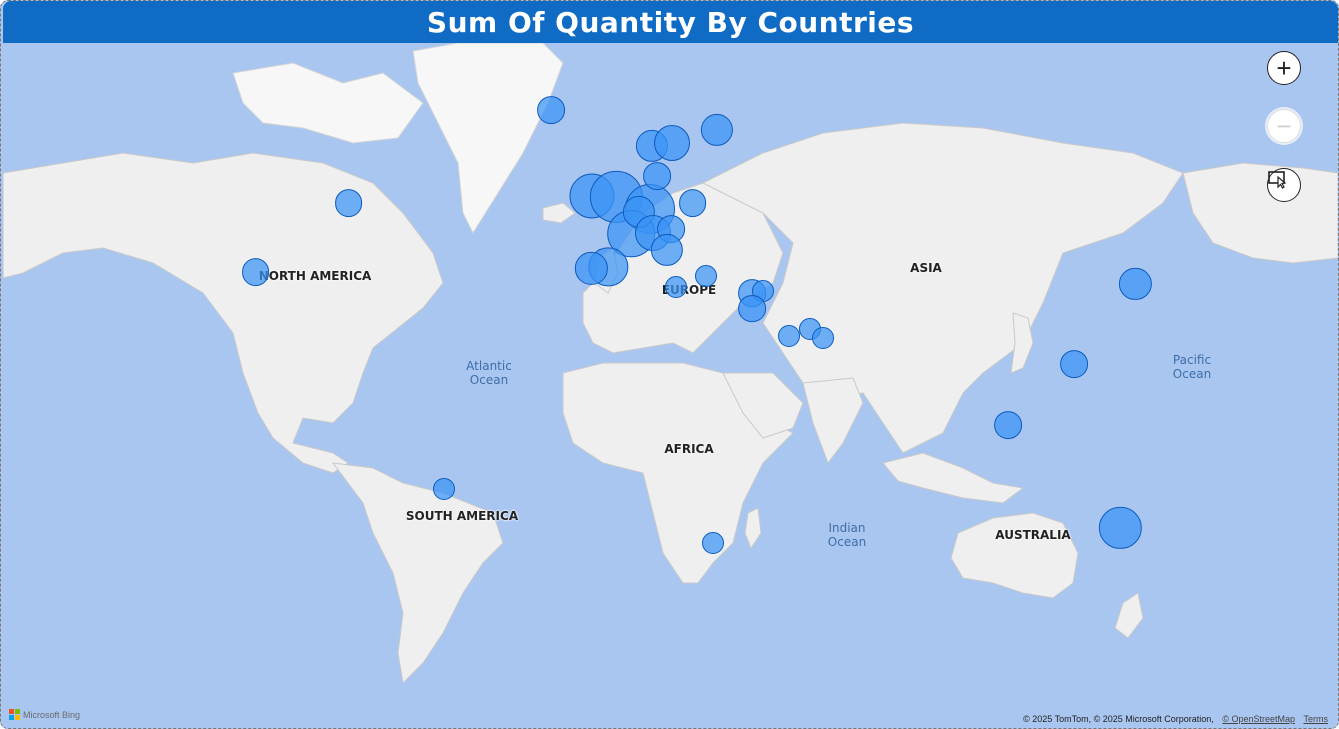  What do you see at coordinates (443, 489) in the screenshot?
I see `bubble-brazil` at bounding box center [443, 489].